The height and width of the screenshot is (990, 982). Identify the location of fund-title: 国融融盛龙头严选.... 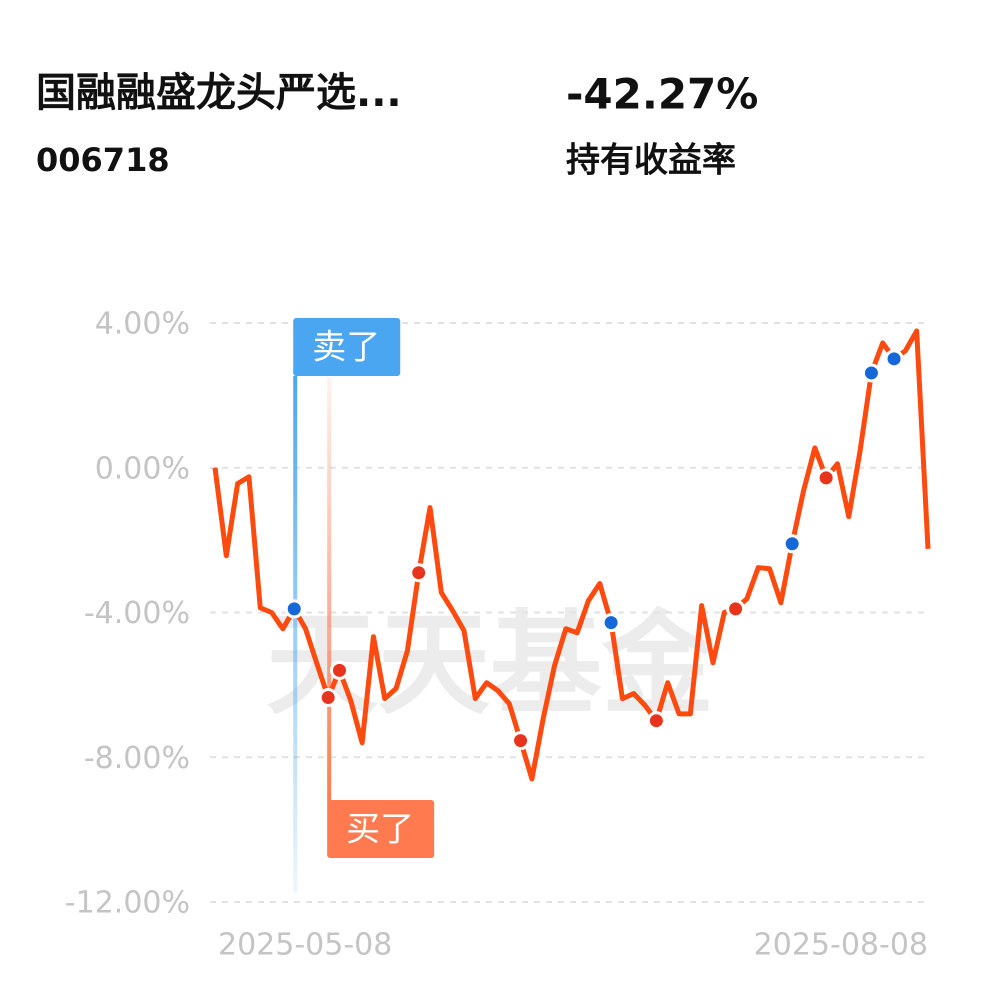
(219, 93).